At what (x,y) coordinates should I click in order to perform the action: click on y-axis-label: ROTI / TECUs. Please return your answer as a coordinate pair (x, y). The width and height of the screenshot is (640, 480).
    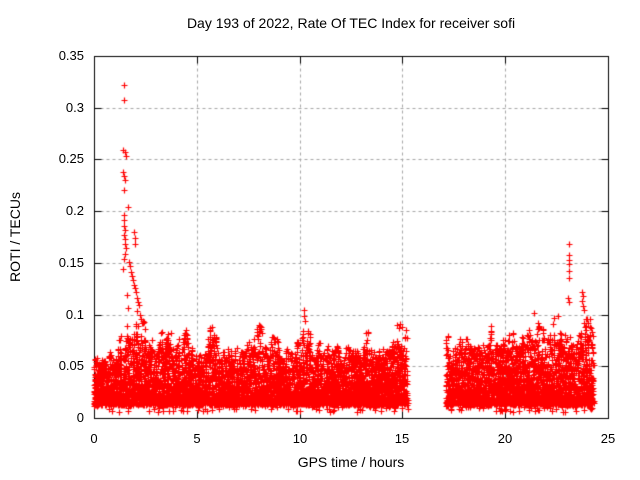
    Looking at the image, I should click on (15, 237).